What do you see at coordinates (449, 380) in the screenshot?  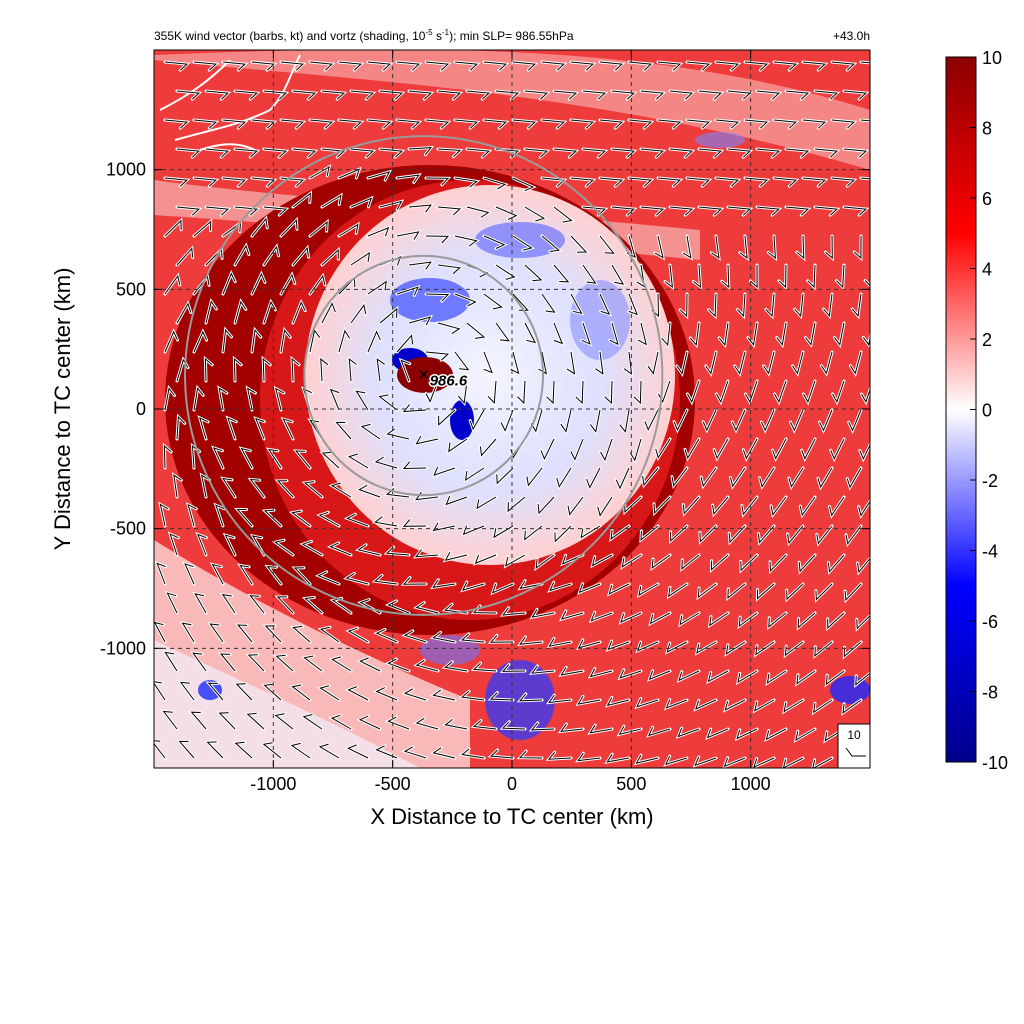 I see `tc-center-label: 986.6` at bounding box center [449, 380].